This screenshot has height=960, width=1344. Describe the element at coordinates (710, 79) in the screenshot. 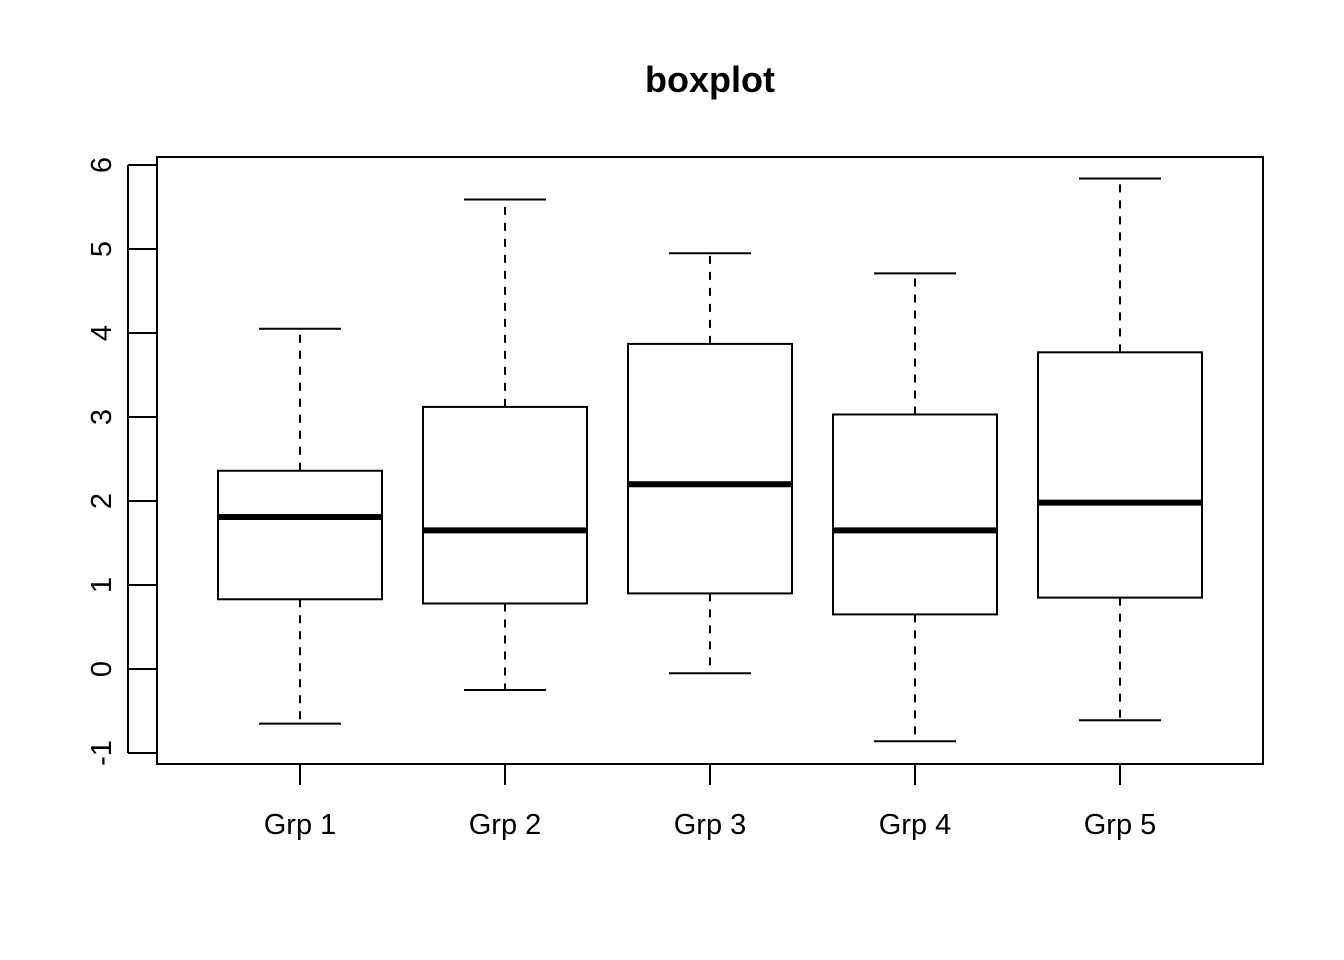

I see `chart-title: boxplot` at that location.